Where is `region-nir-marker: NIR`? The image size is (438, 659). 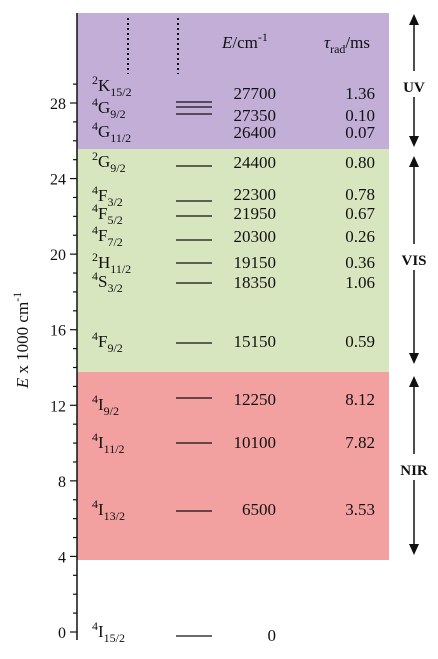 region-nir-marker: NIR is located at coordinates (414, 465).